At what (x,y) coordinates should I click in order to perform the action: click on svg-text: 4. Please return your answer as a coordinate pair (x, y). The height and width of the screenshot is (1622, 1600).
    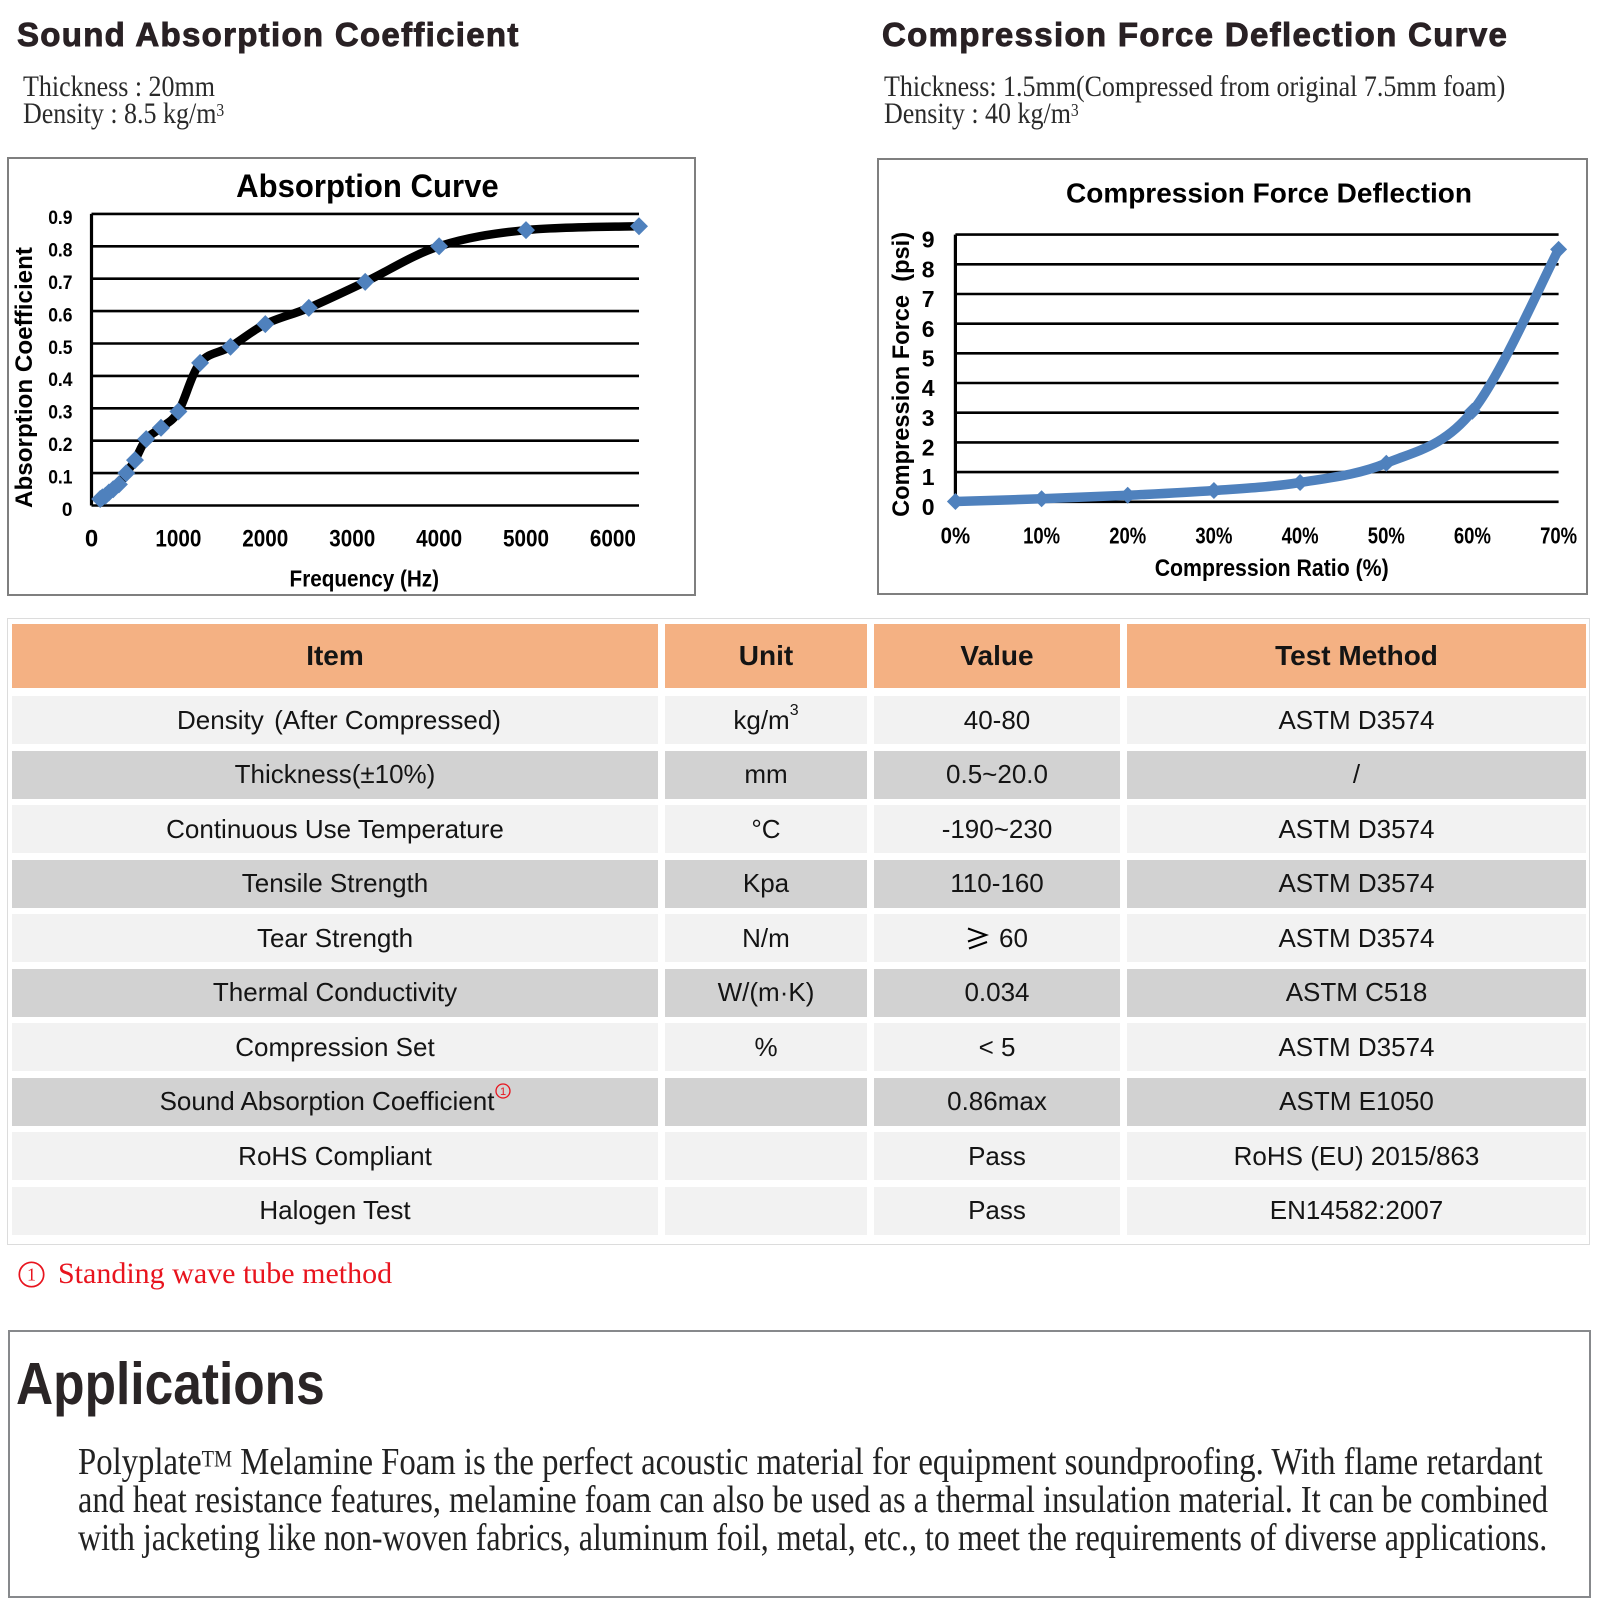
    Looking at the image, I should click on (928, 388).